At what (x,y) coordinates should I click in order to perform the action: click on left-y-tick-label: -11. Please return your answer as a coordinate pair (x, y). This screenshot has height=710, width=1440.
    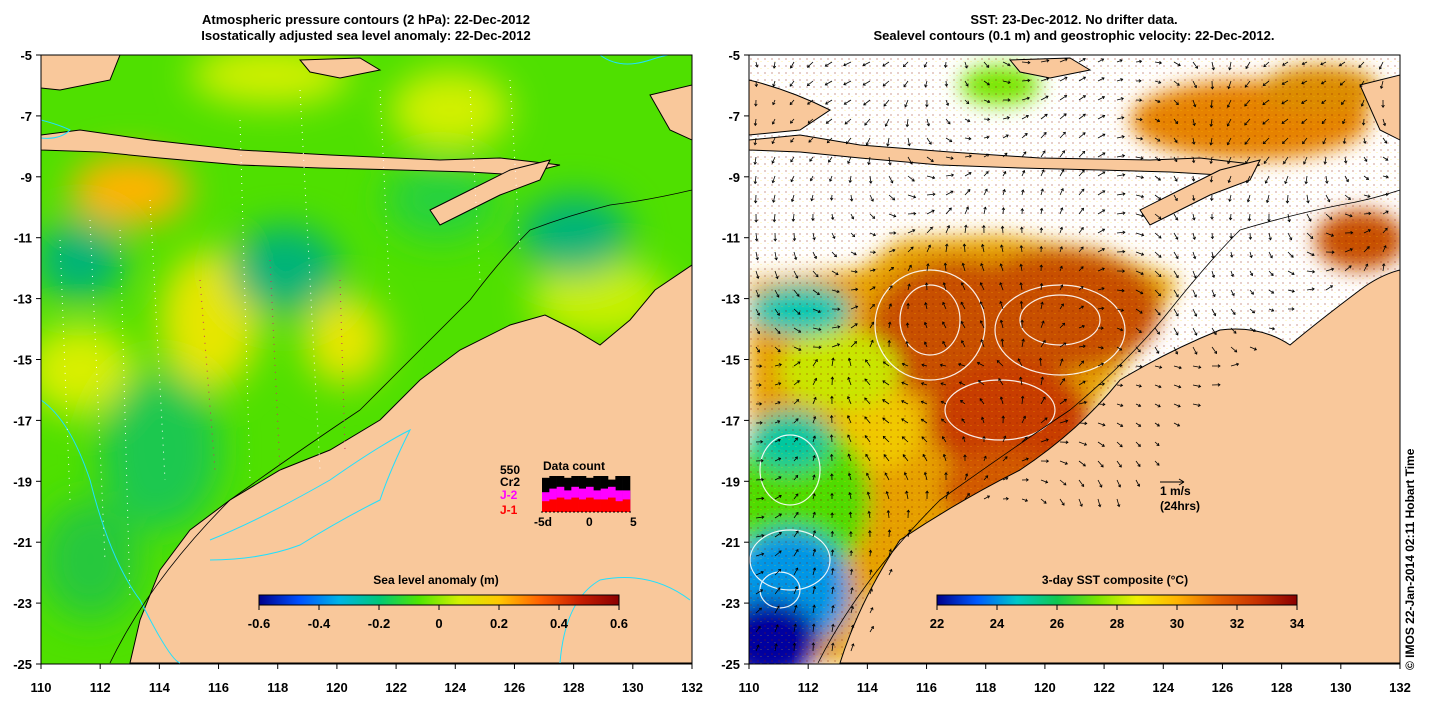
    Looking at the image, I should click on (23, 238).